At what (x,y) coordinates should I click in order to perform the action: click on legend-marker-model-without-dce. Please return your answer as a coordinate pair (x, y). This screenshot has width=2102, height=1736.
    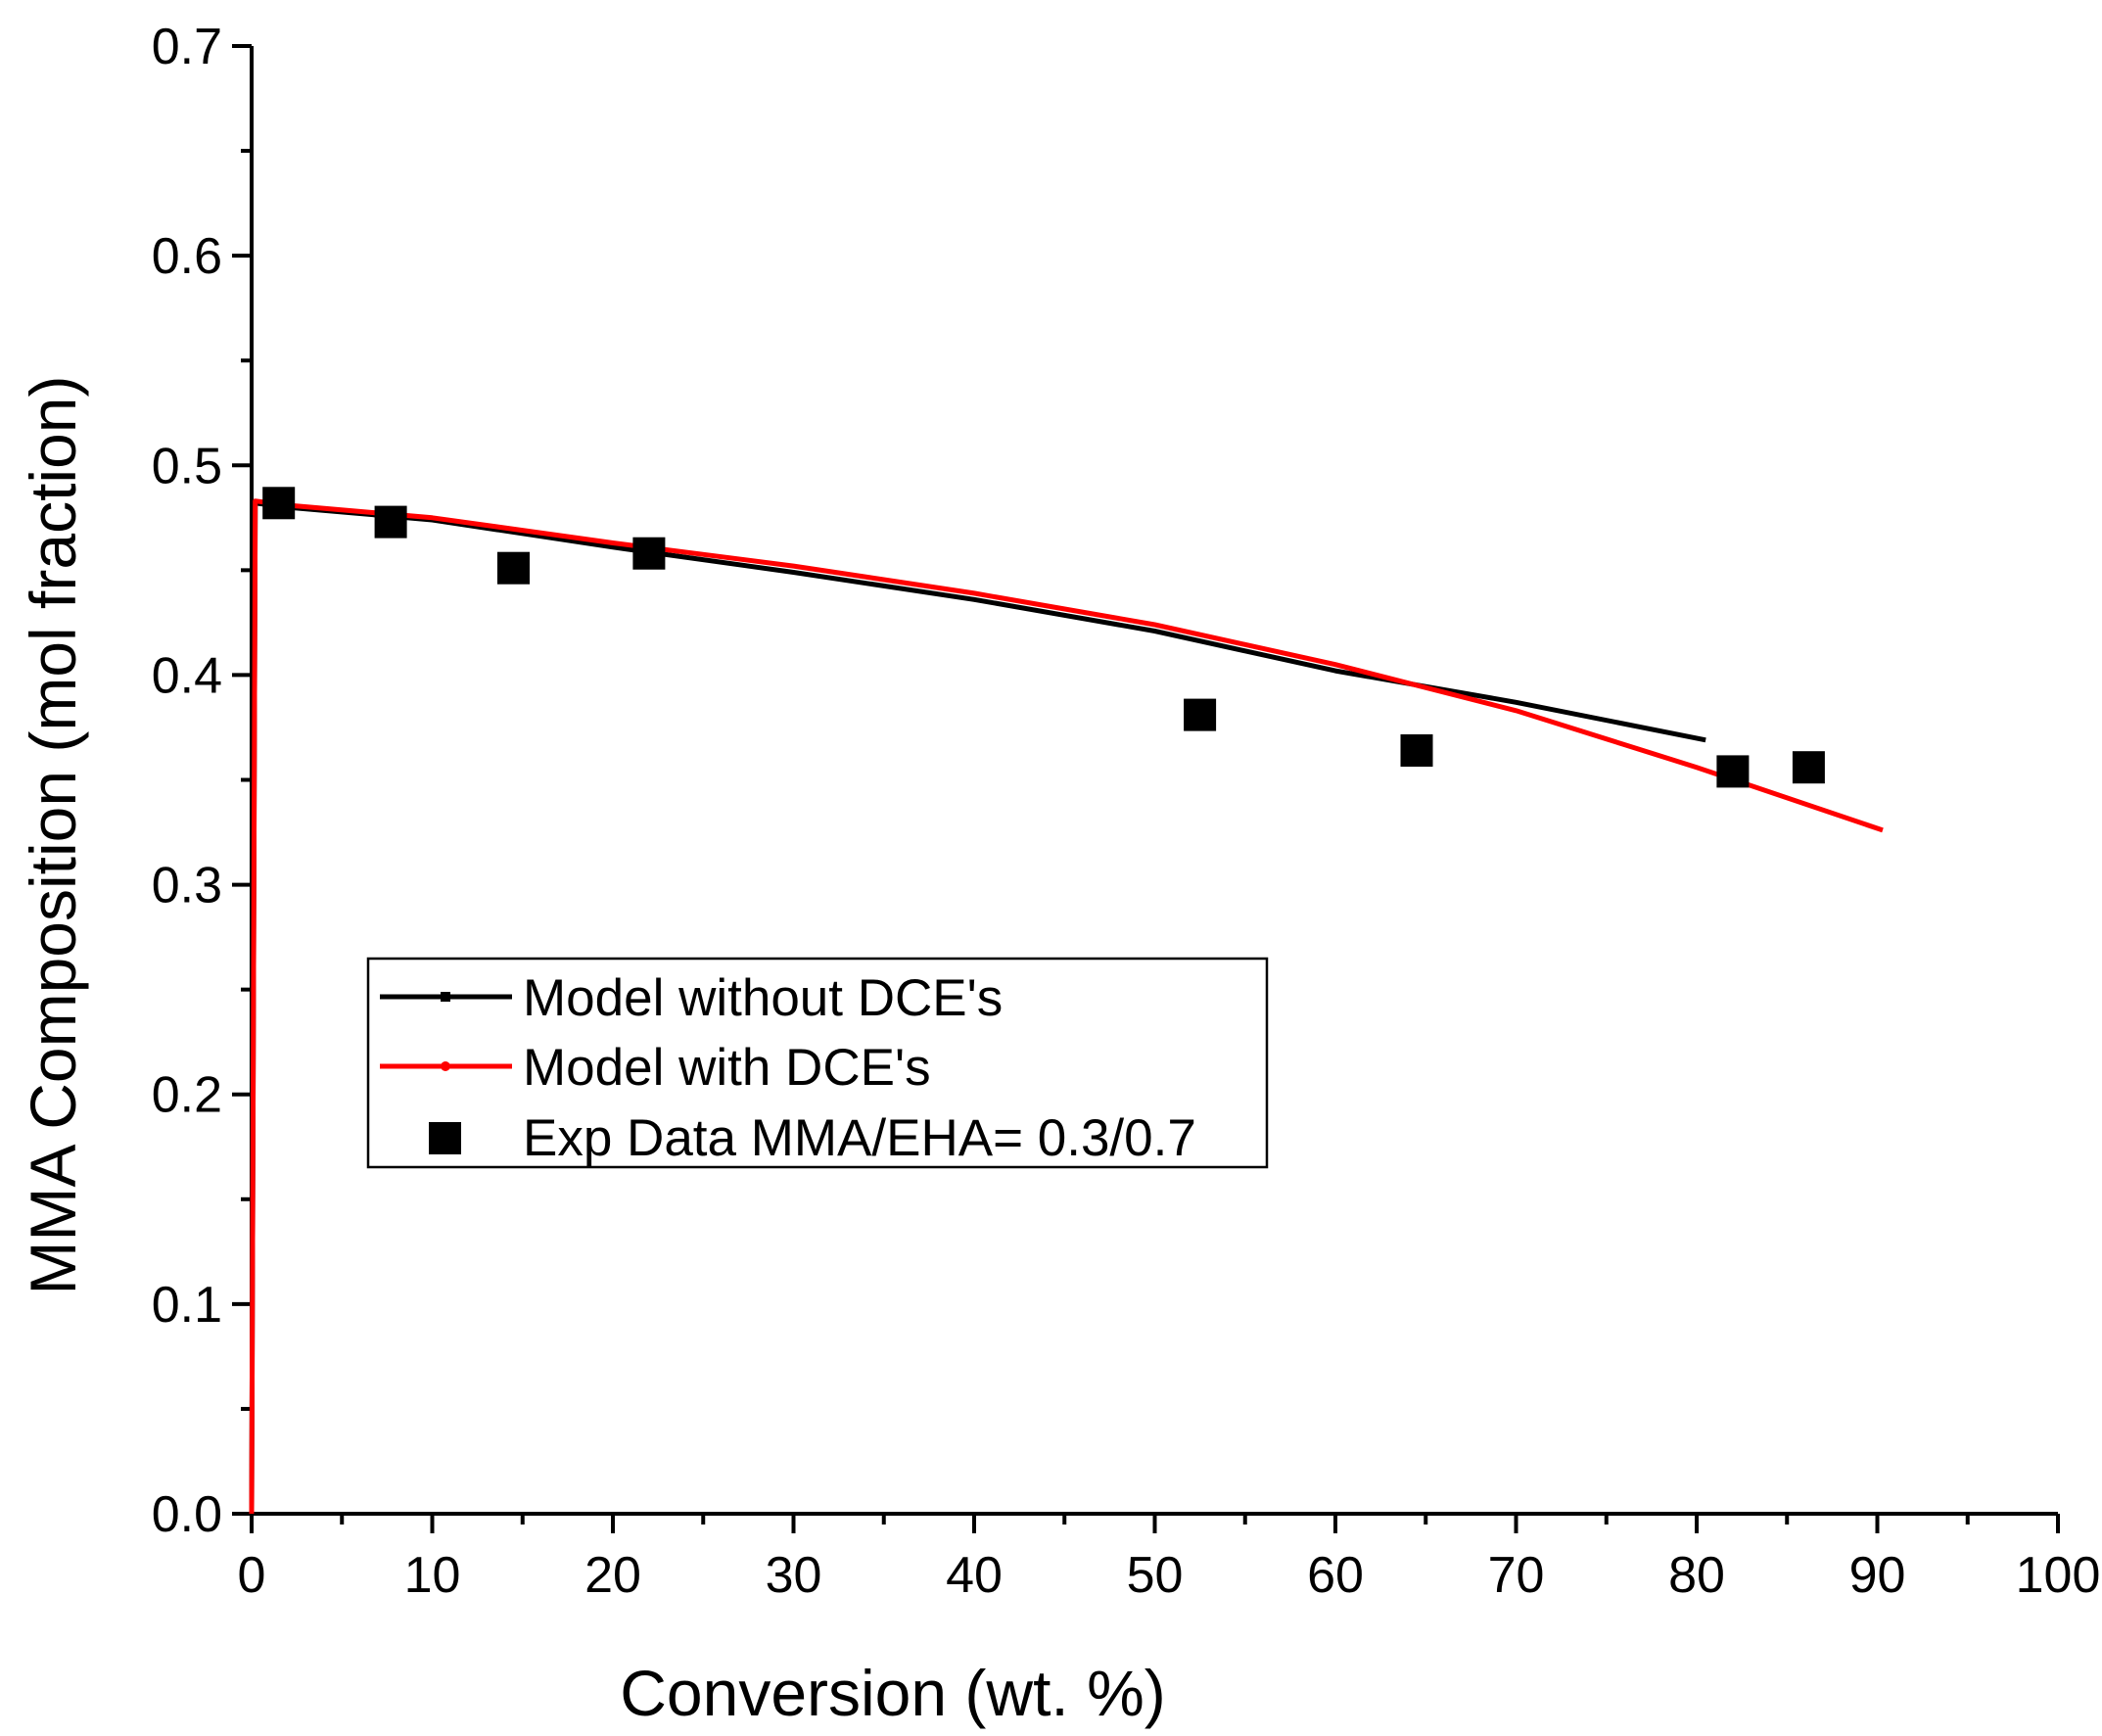
    Looking at the image, I should click on (445, 997).